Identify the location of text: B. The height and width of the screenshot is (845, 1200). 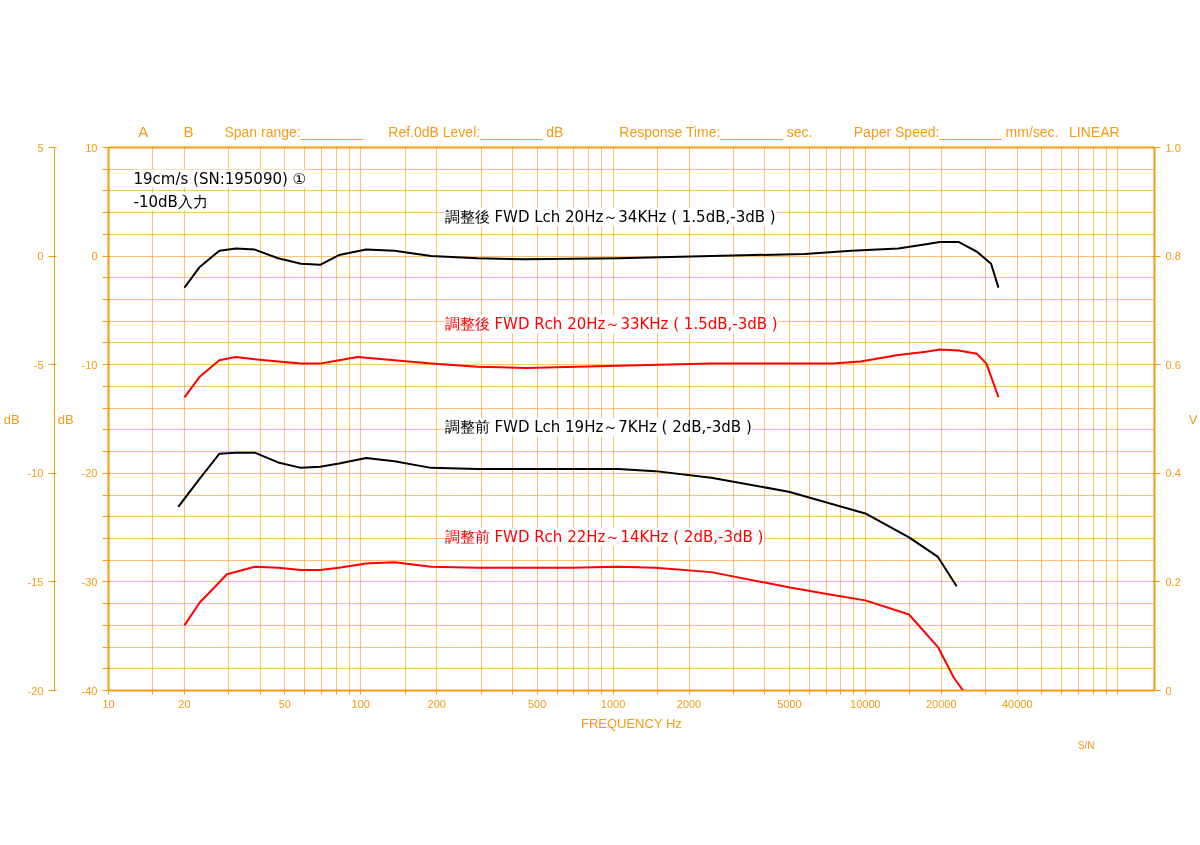
(188, 131).